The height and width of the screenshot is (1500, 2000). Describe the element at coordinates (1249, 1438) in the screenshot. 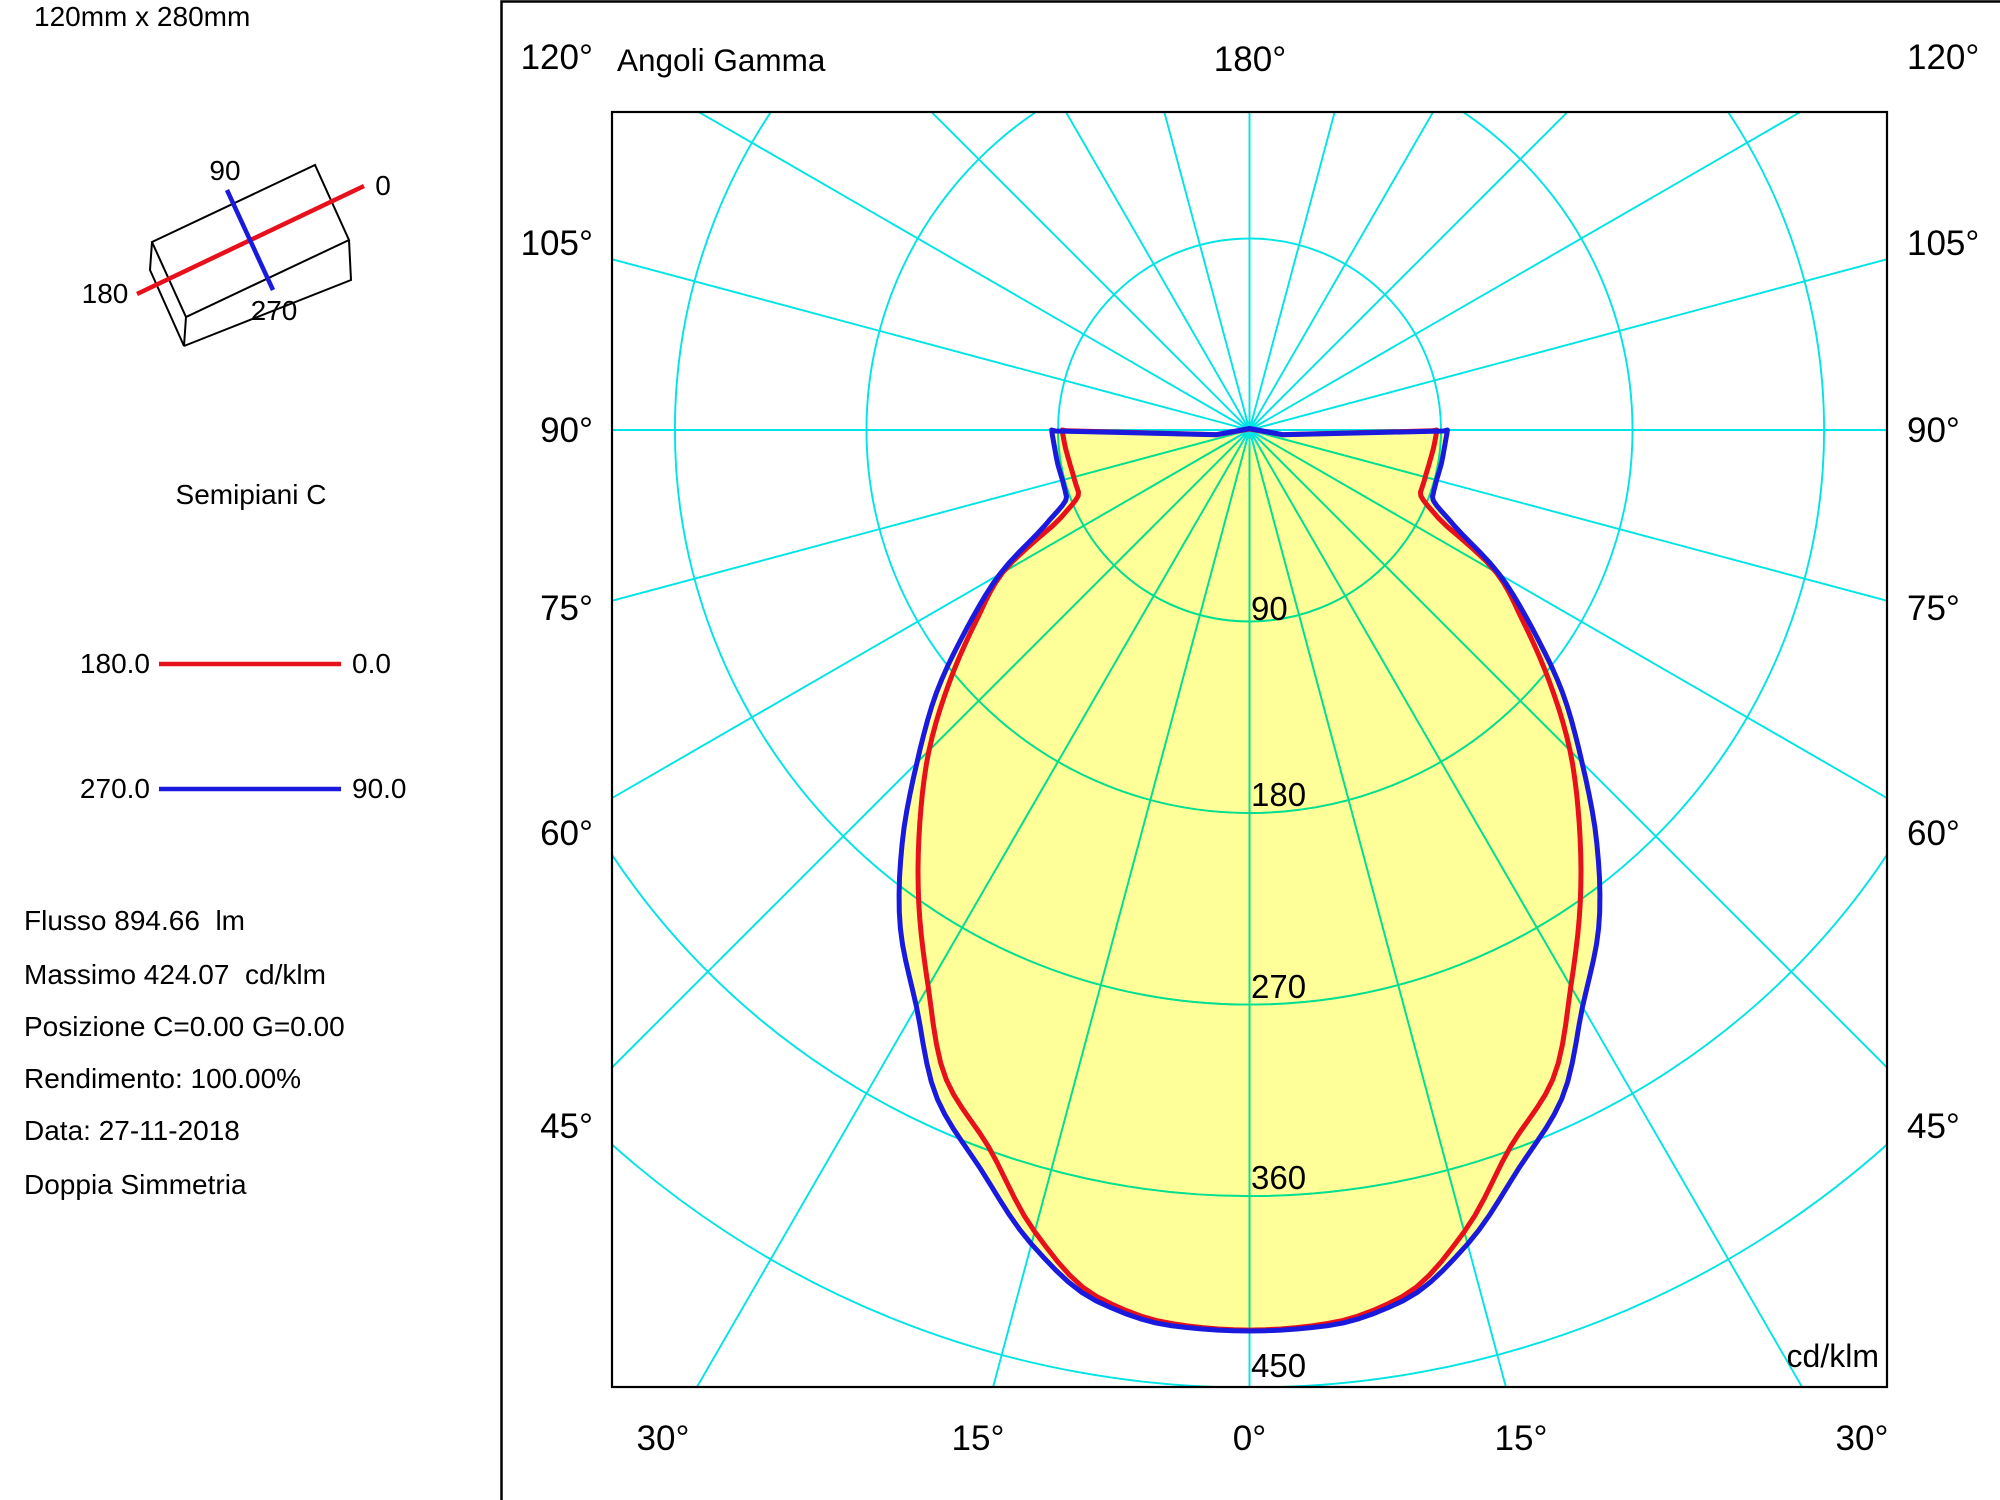

I see `svg-text: 0°` at that location.